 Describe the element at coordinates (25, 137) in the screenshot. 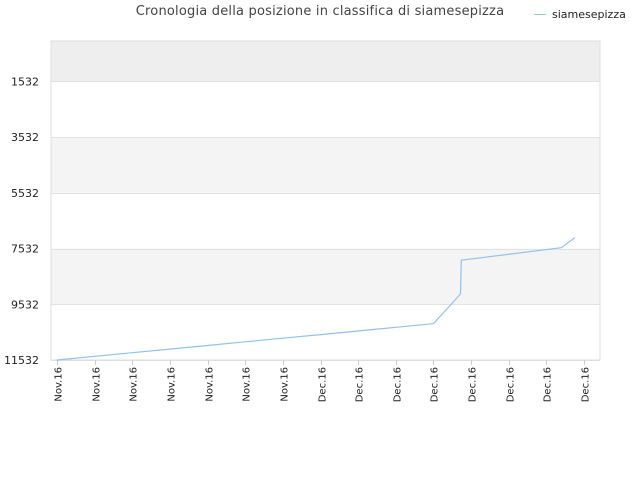

I see `y-tick-label: 3532` at that location.